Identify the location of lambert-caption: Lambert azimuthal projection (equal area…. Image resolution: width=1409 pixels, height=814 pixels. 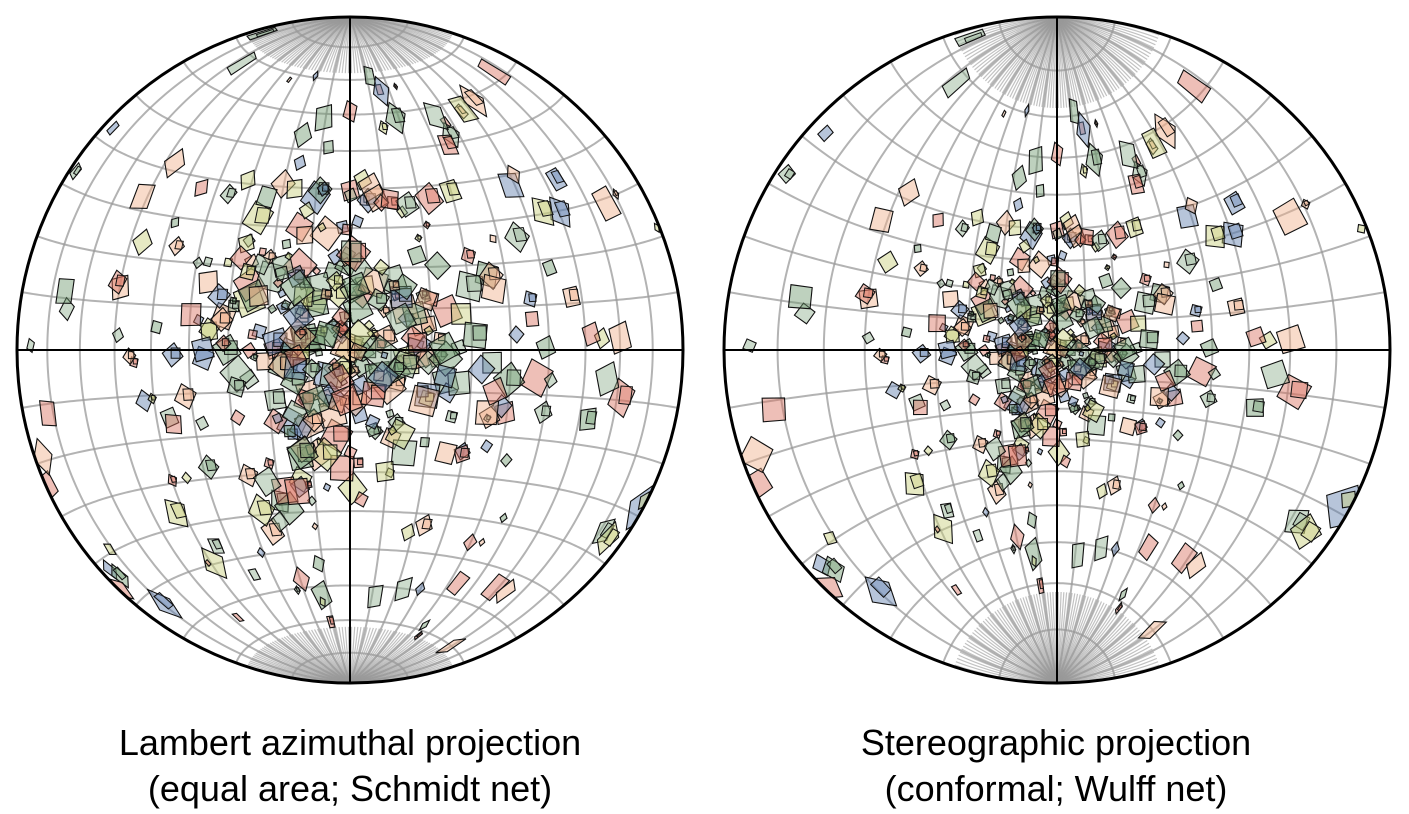
(350, 766).